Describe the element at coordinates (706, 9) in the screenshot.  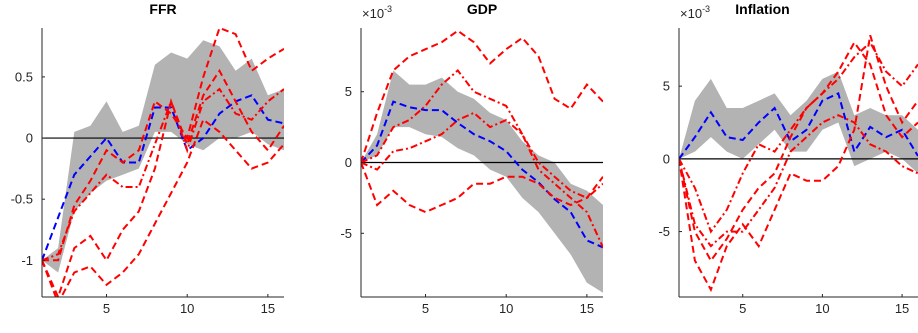
I see `axis-exponent-power-2: -3` at that location.